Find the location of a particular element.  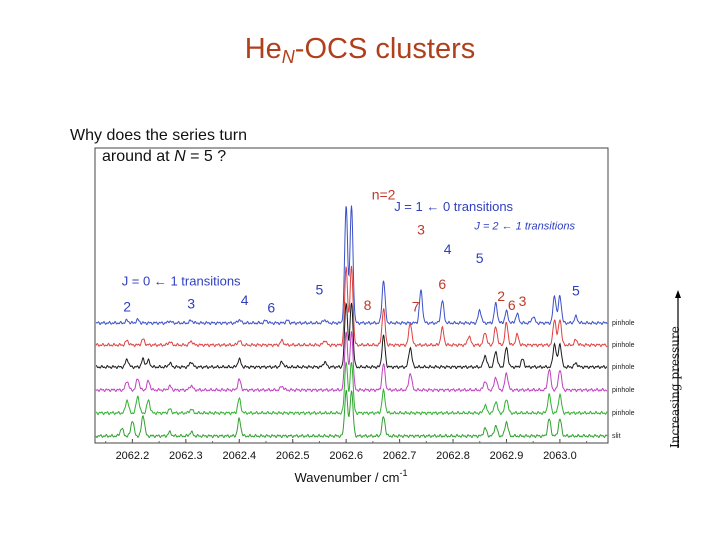

peak-annotation: 7 is located at coordinates (416, 306).